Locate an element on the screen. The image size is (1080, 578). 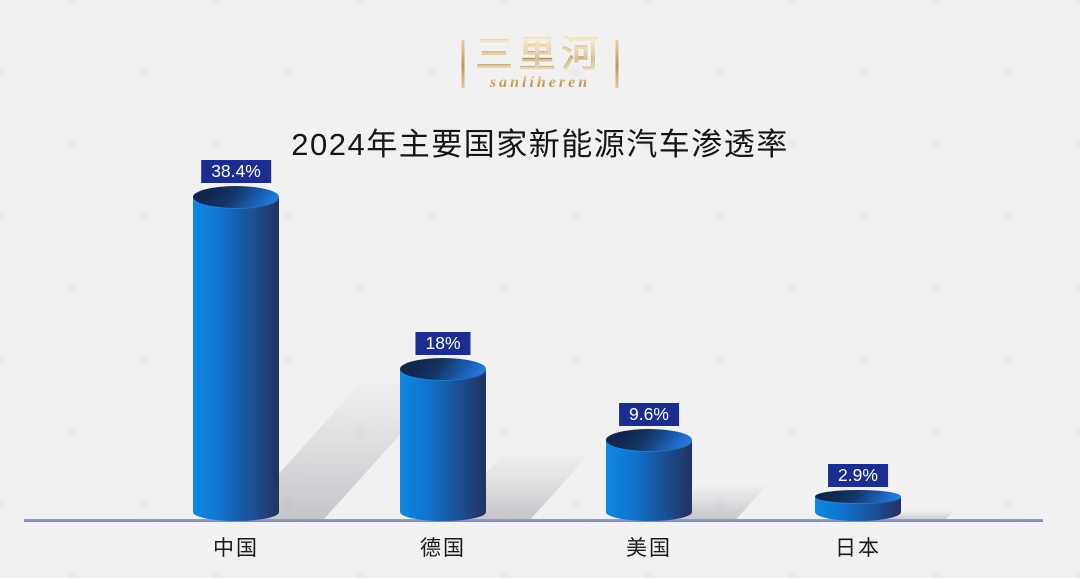
value-badge-japan: 2.9% is located at coordinates (858, 475).